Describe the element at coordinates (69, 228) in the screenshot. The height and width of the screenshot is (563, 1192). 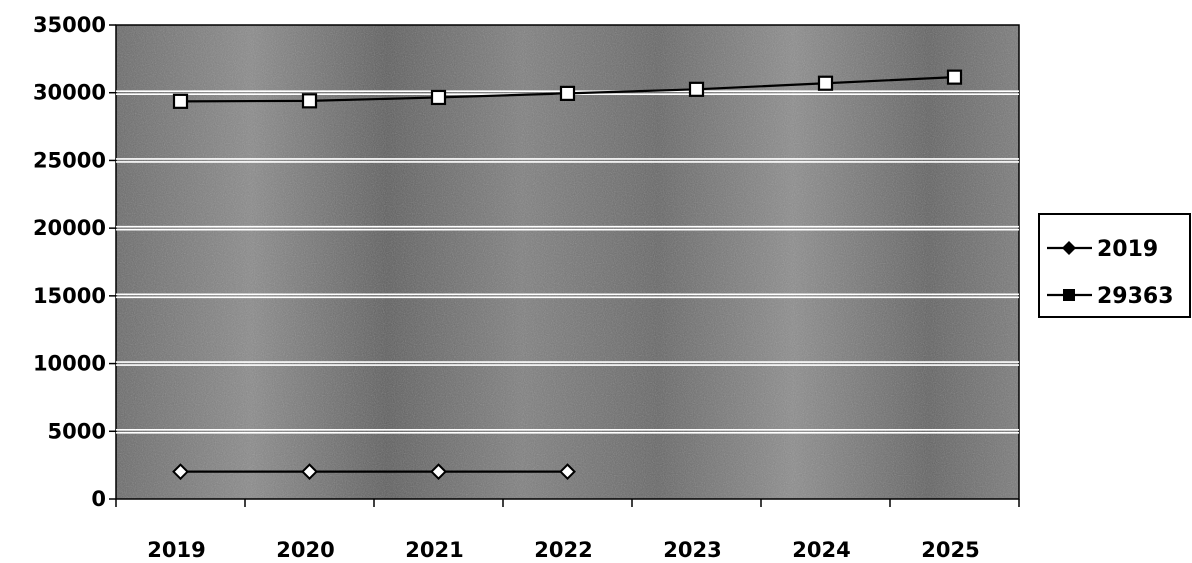
I see `y-tick-label: 20000` at that location.